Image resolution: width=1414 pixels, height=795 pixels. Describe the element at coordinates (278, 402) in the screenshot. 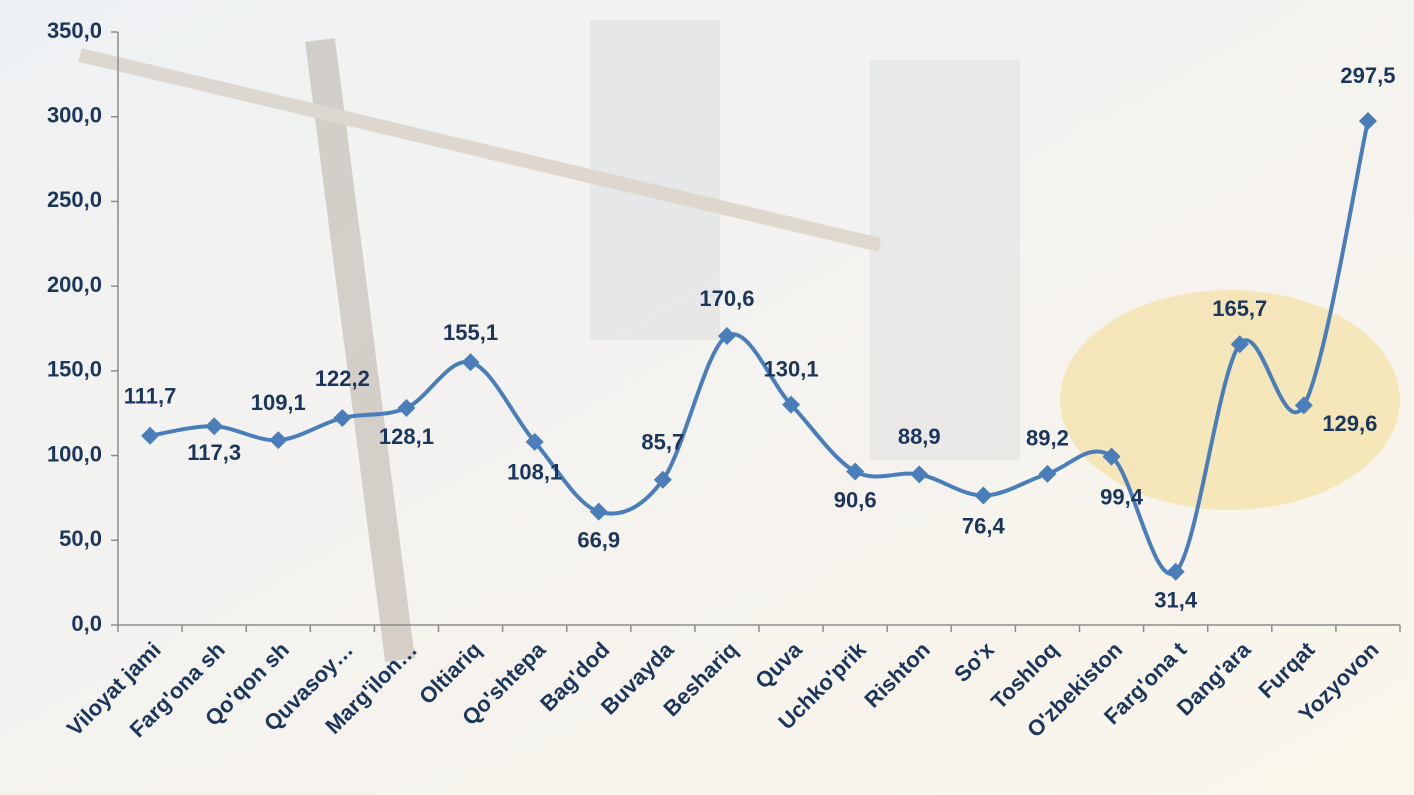

I see `data-label: 109,1` at that location.